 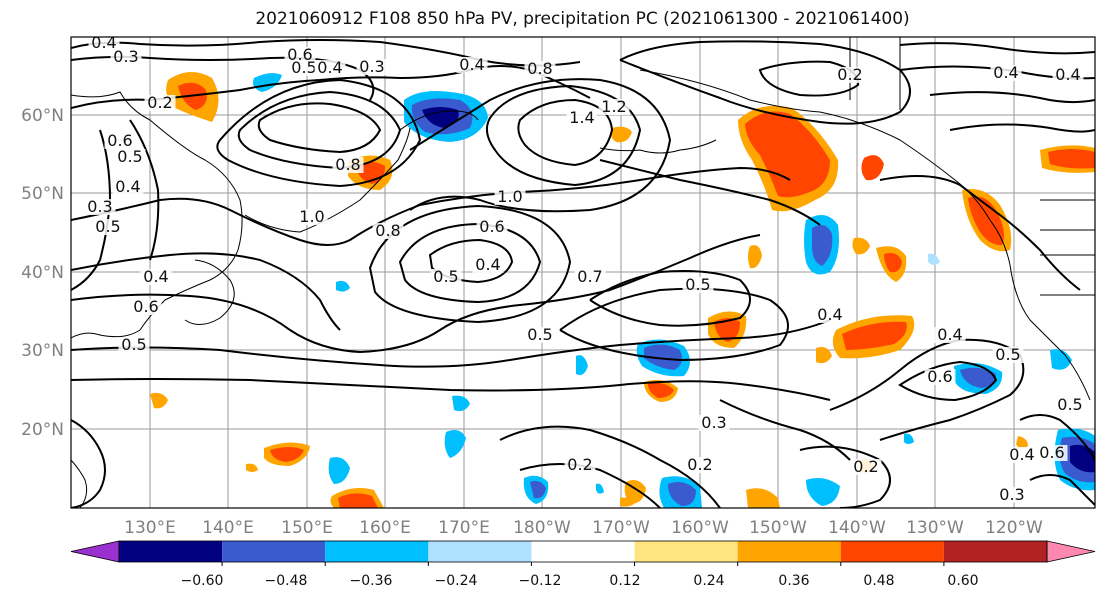 I want to click on colorbar-tick-label: −0.60, so click(x=202, y=581).